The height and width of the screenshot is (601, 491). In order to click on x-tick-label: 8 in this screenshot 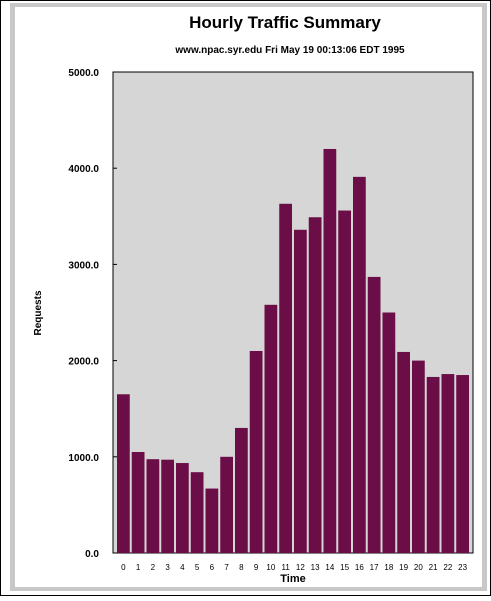, I will do `click(241, 567)`.